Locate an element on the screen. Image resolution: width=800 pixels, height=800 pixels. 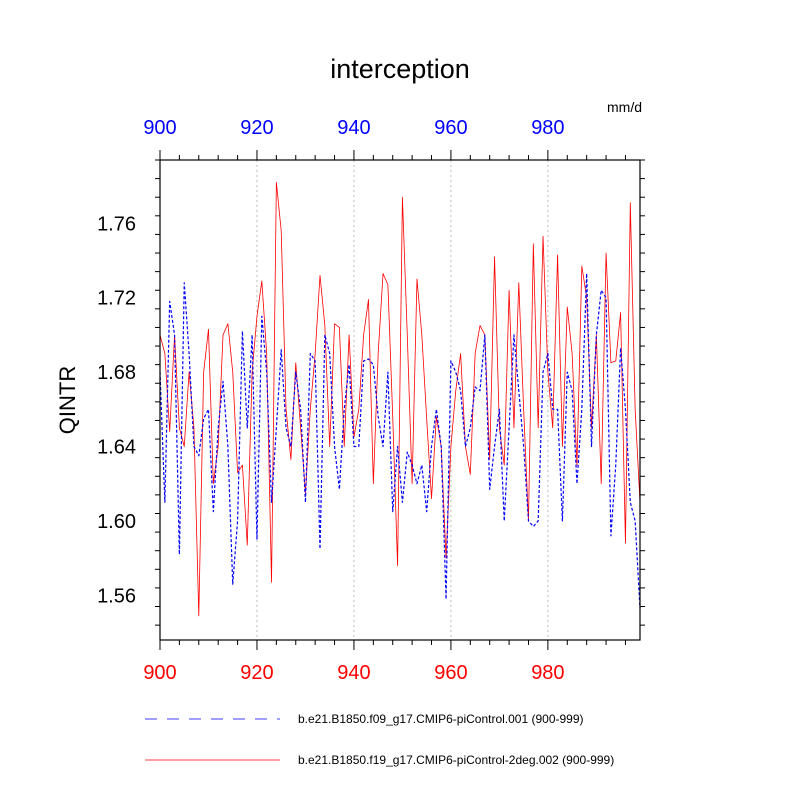
chart-title: interception is located at coordinates (400, 69).